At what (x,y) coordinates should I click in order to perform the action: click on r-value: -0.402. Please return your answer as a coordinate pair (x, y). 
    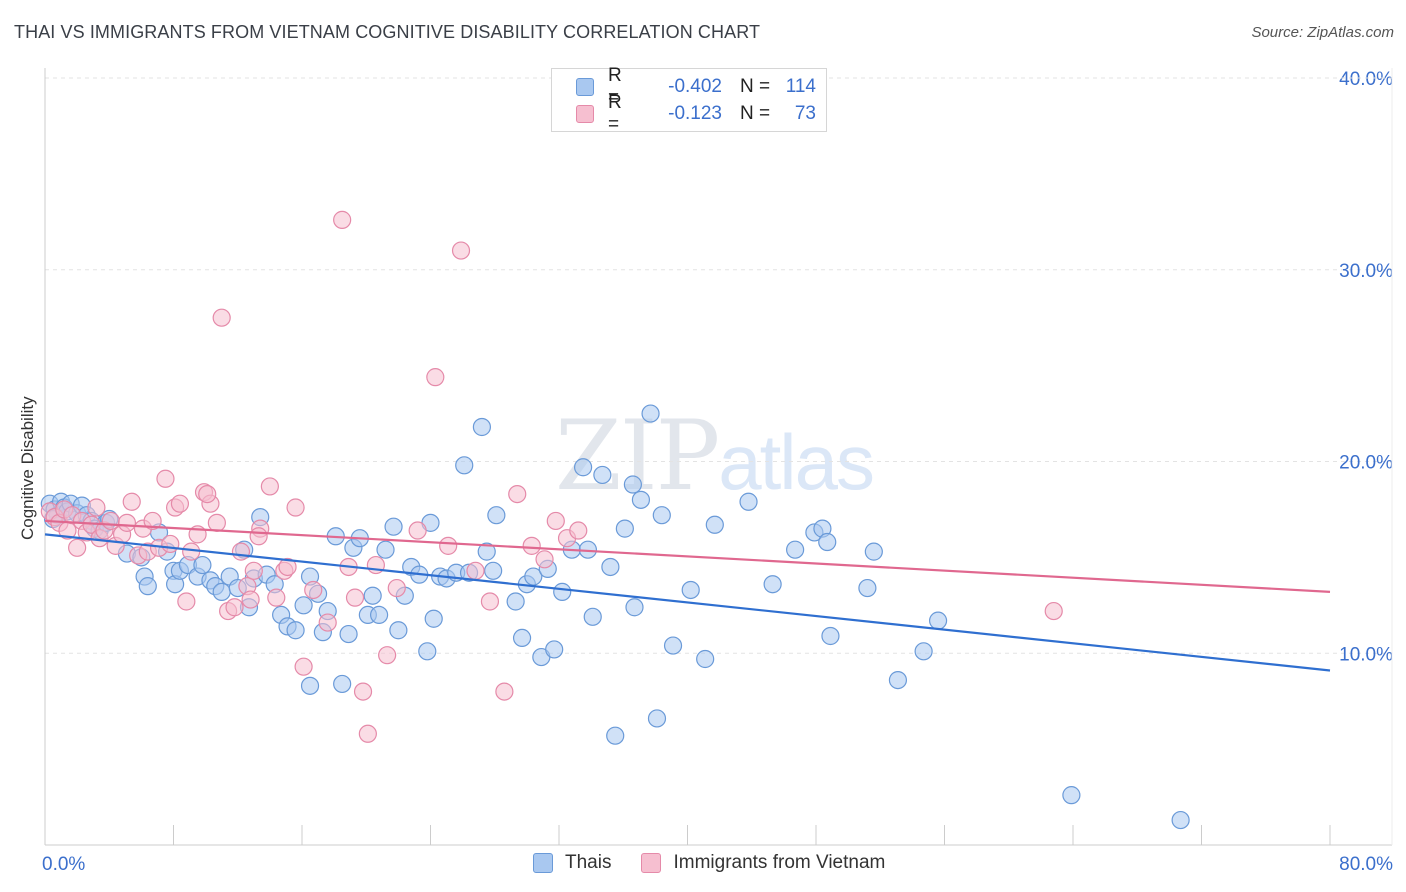
    Looking at the image, I should click on (695, 86).